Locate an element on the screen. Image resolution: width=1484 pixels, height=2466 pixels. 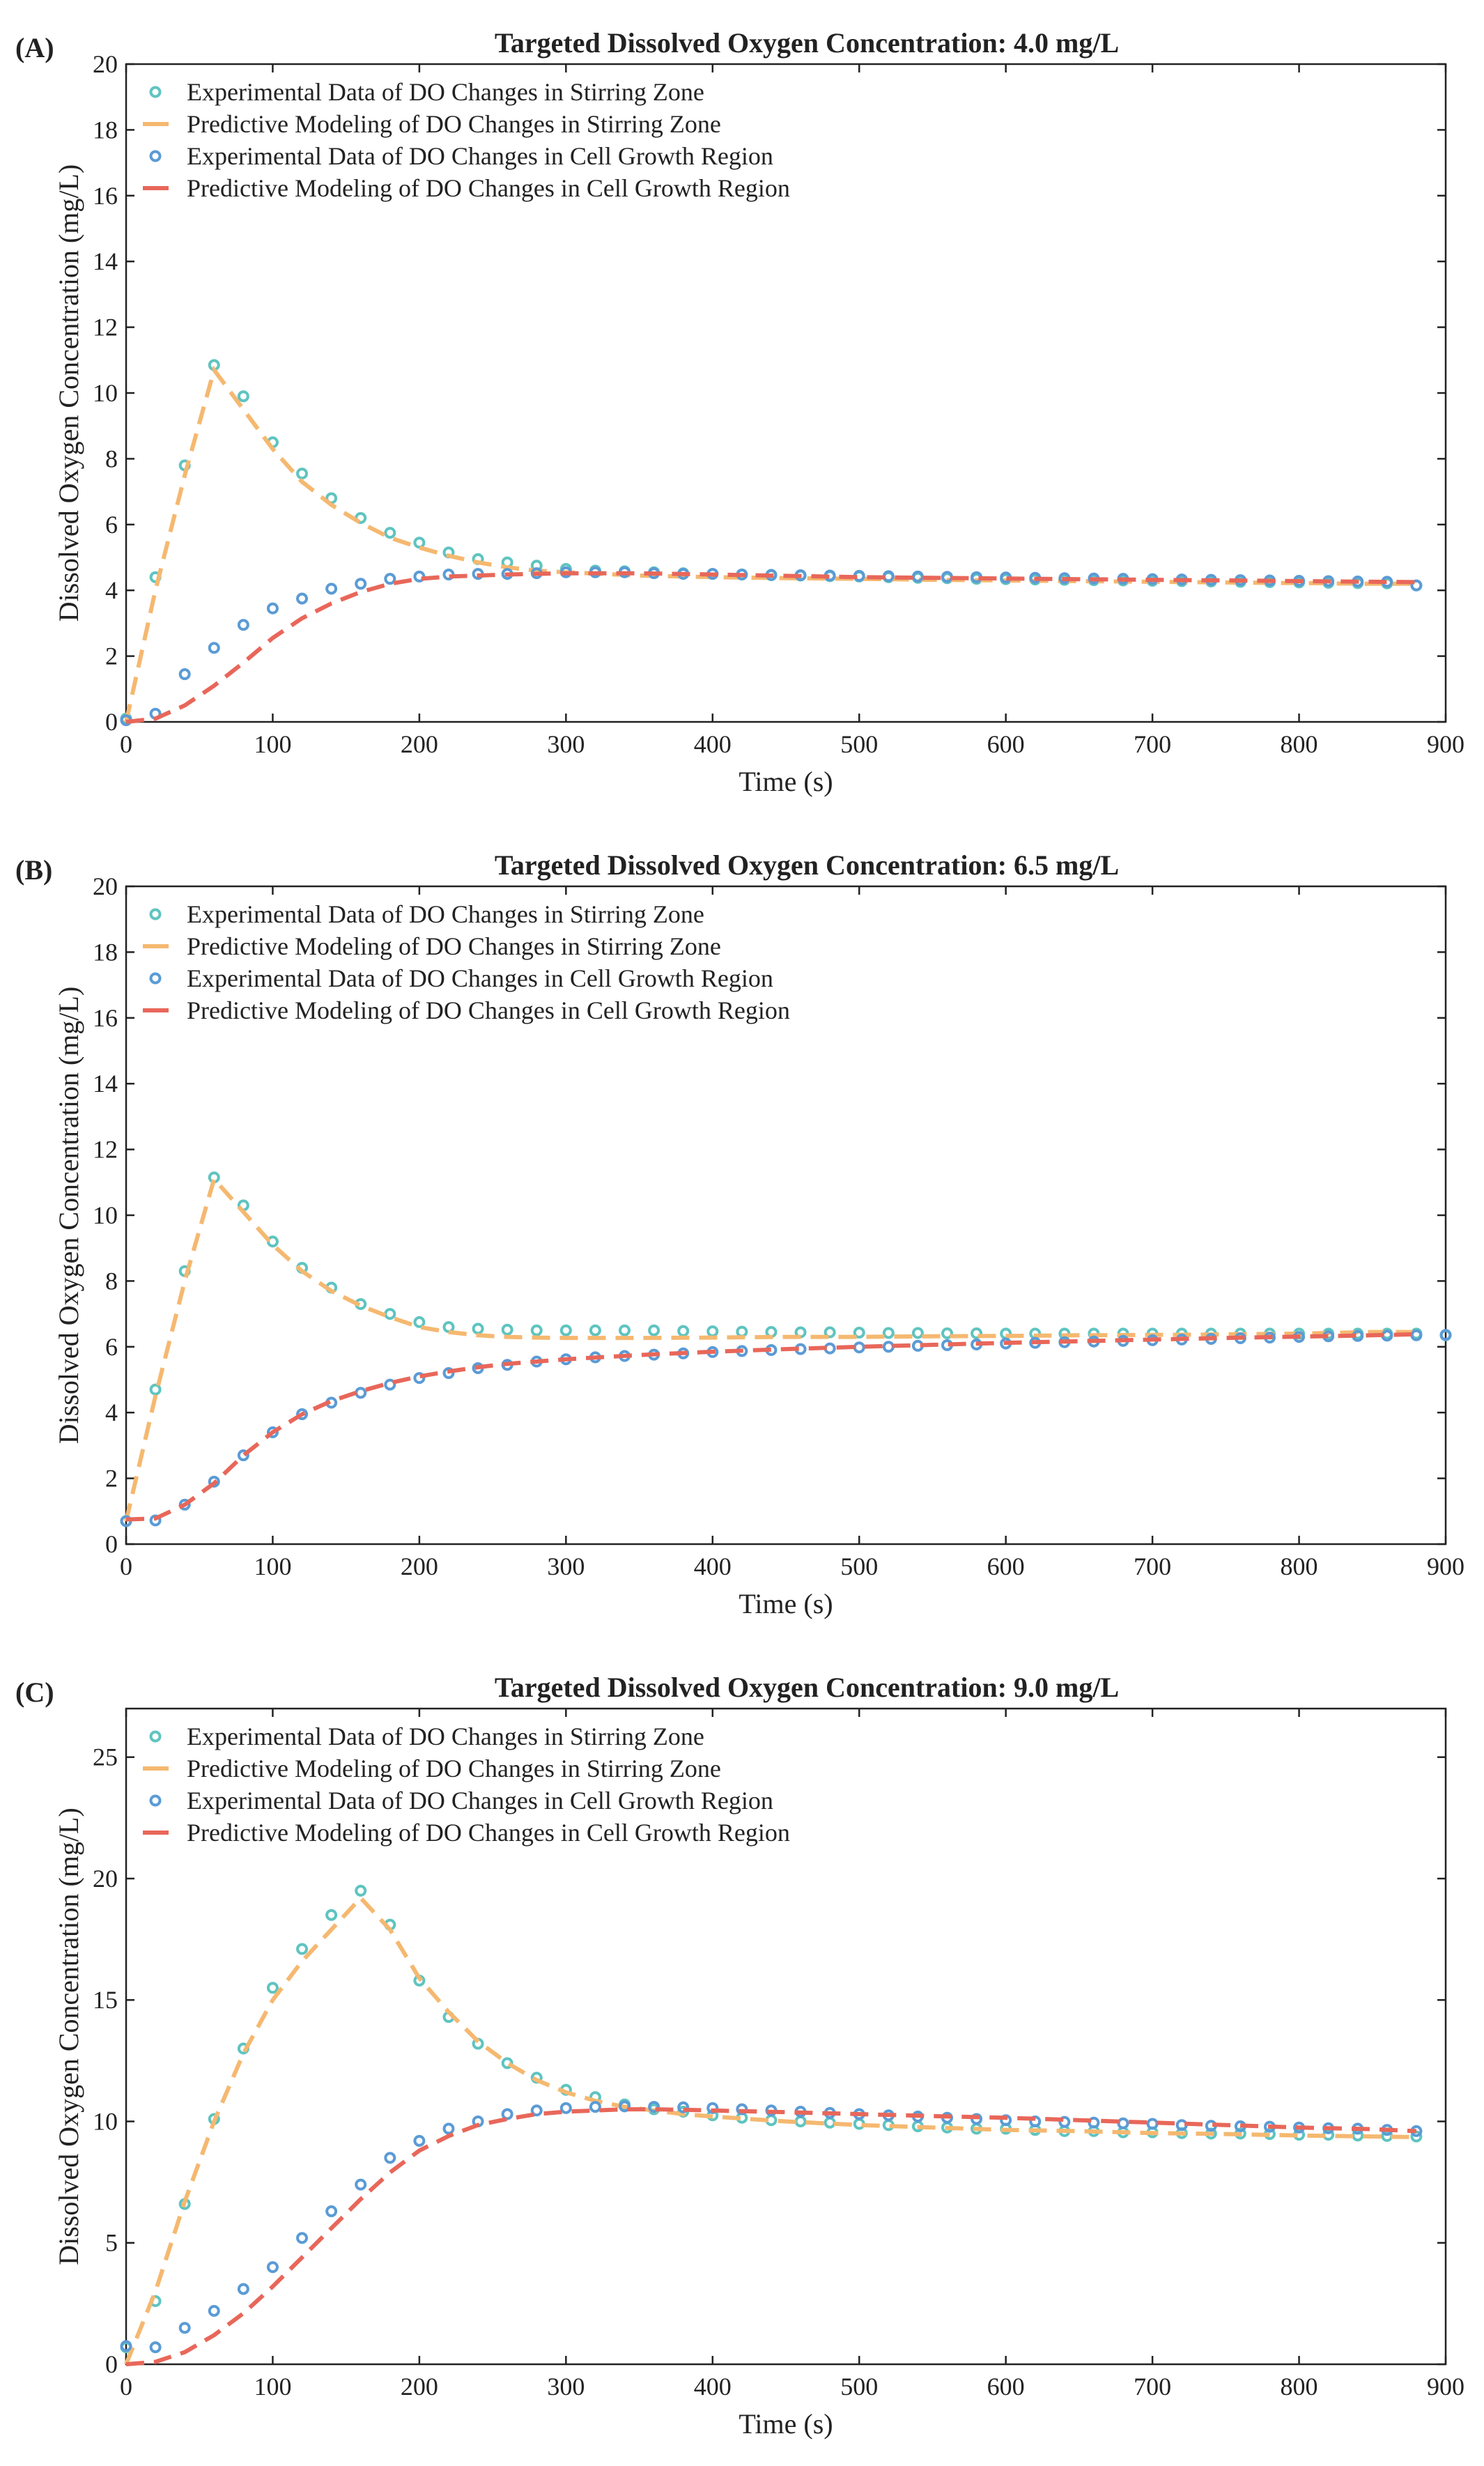
y-tick-label: 15 is located at coordinates (105, 2000).